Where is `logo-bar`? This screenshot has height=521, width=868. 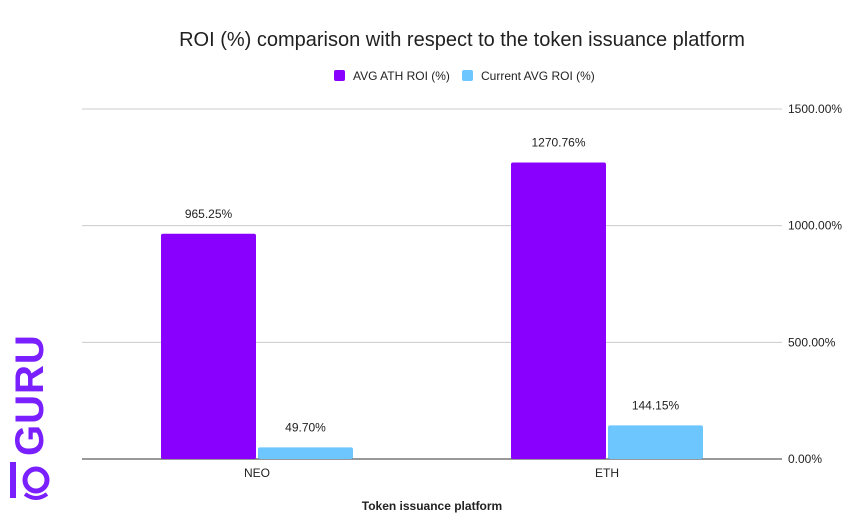 logo-bar is located at coordinates (13, 480).